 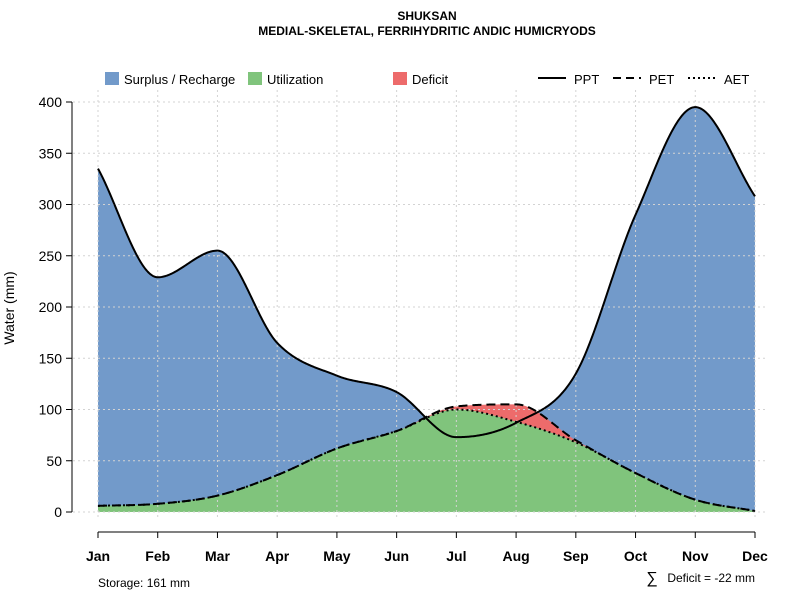 I want to click on x-tick-label-apr: Apr, so click(x=277, y=556).